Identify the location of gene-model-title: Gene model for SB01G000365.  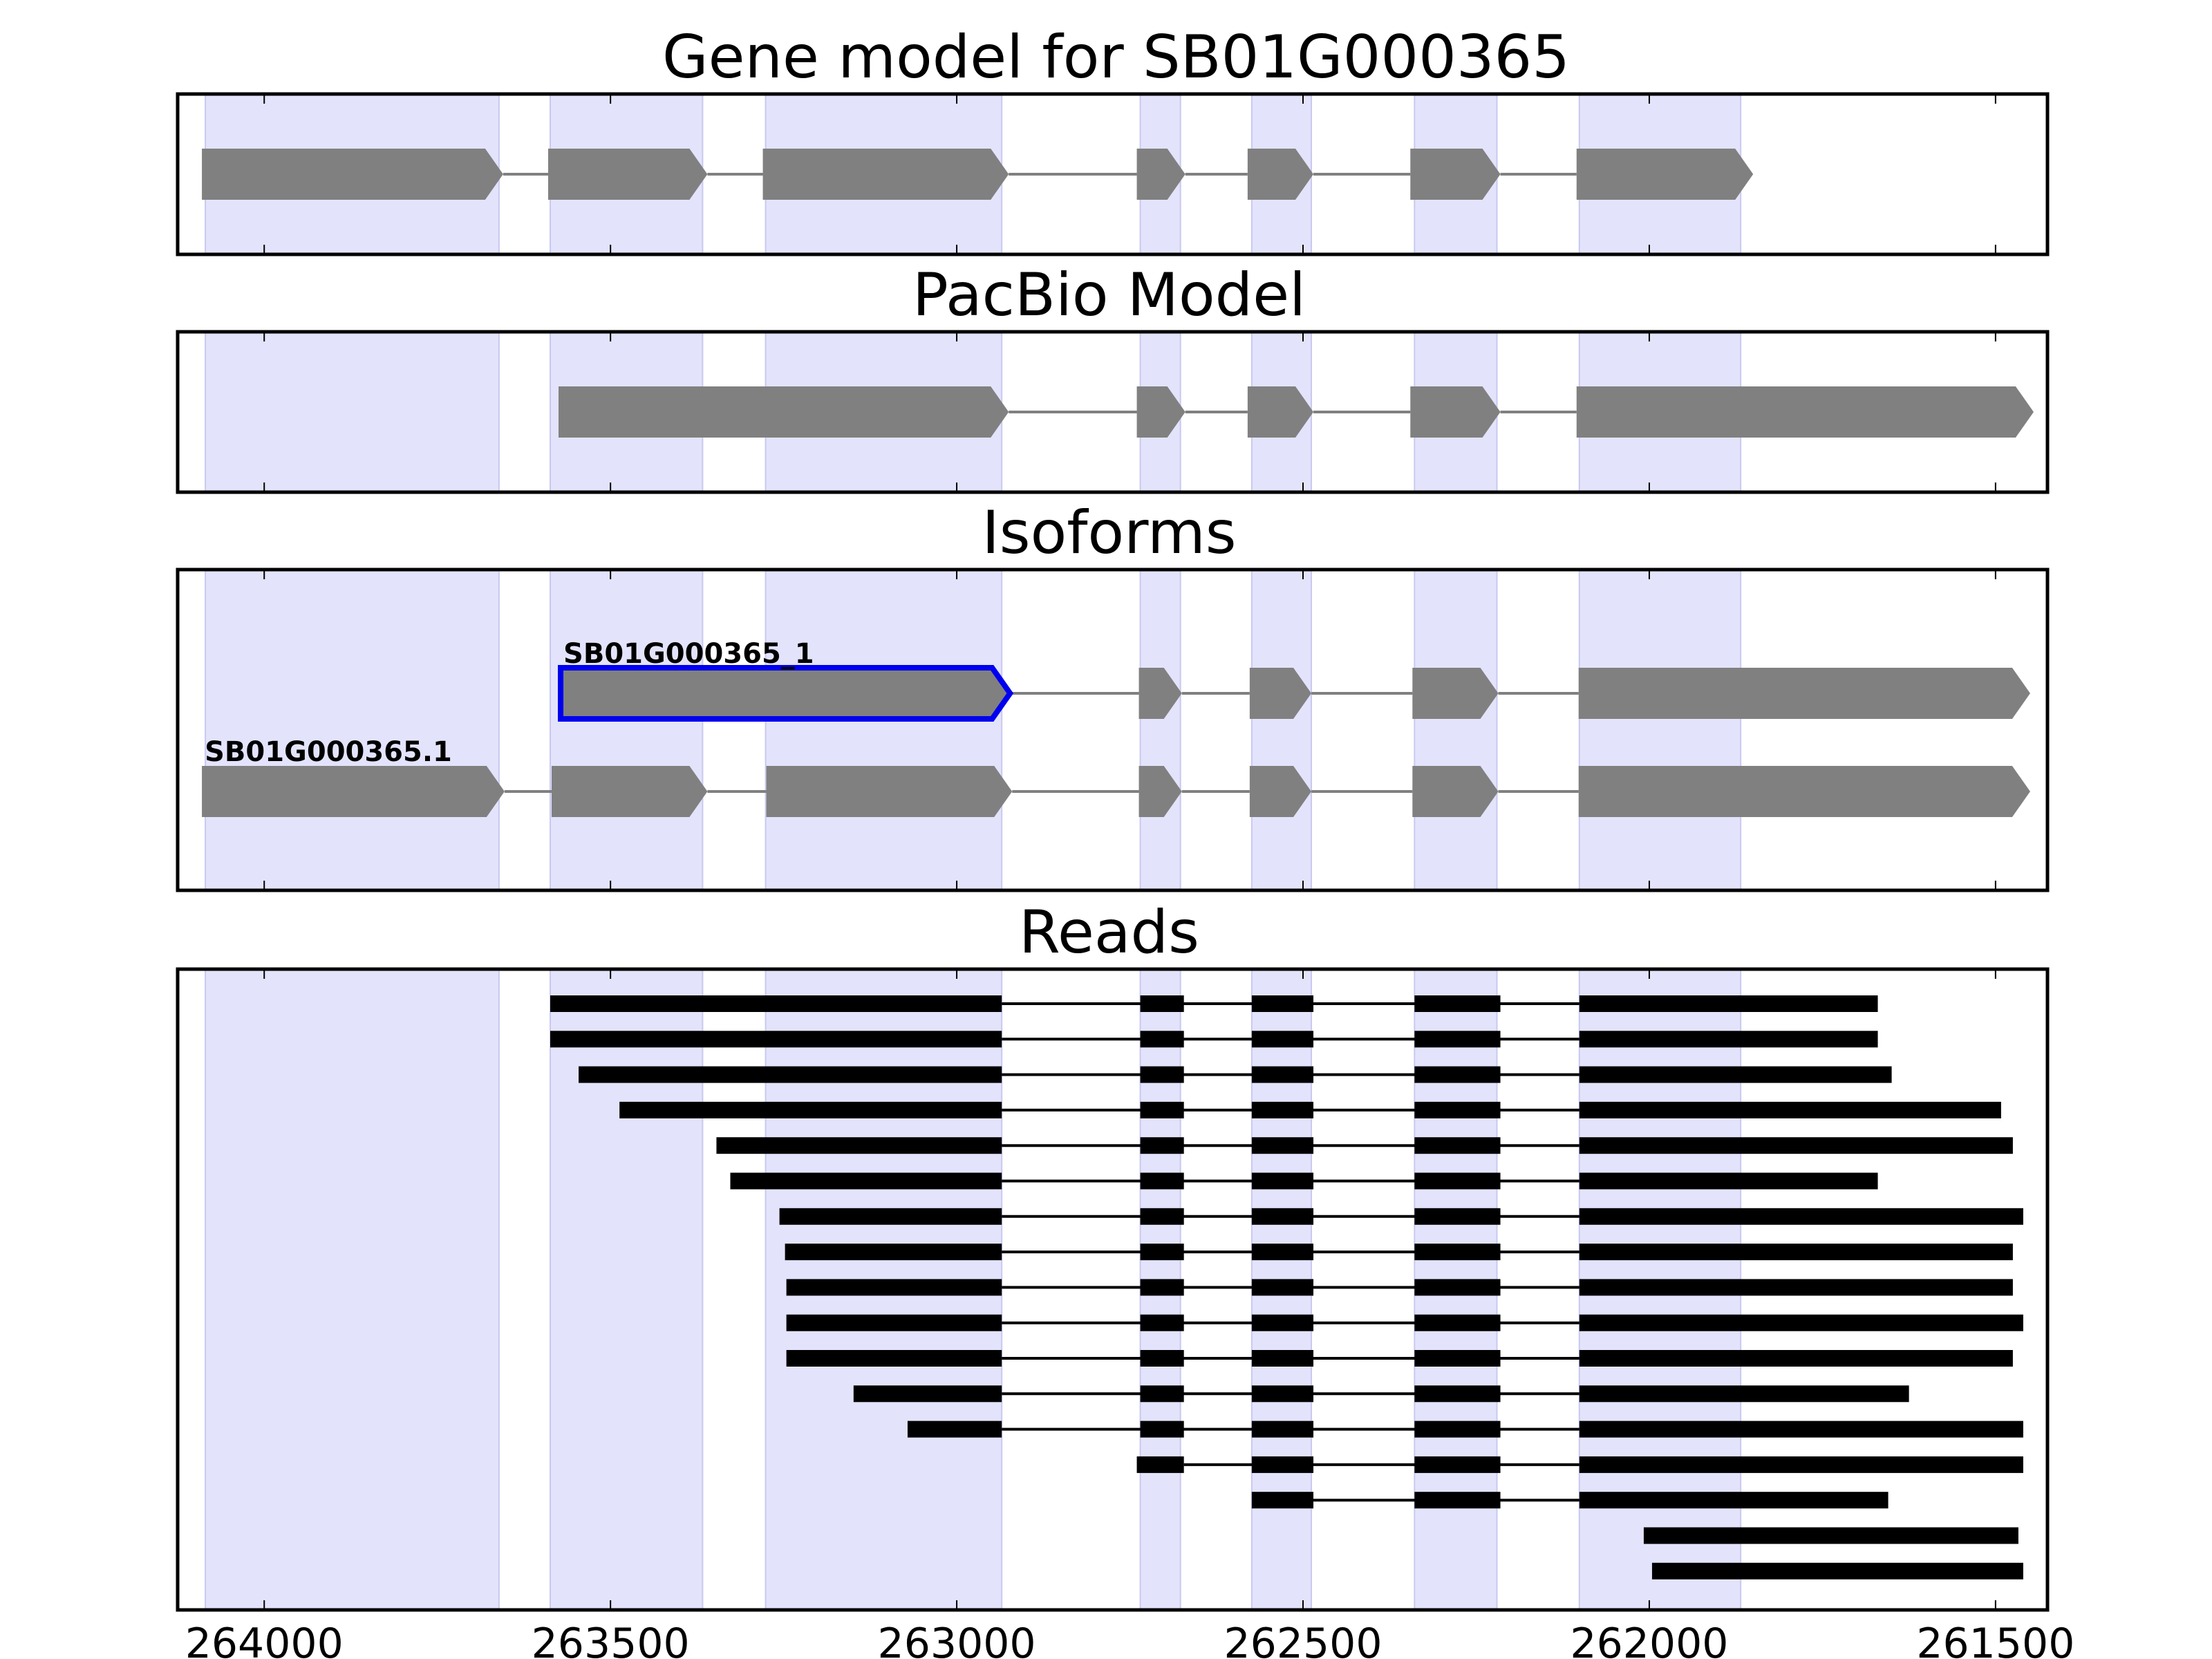
(1116, 57).